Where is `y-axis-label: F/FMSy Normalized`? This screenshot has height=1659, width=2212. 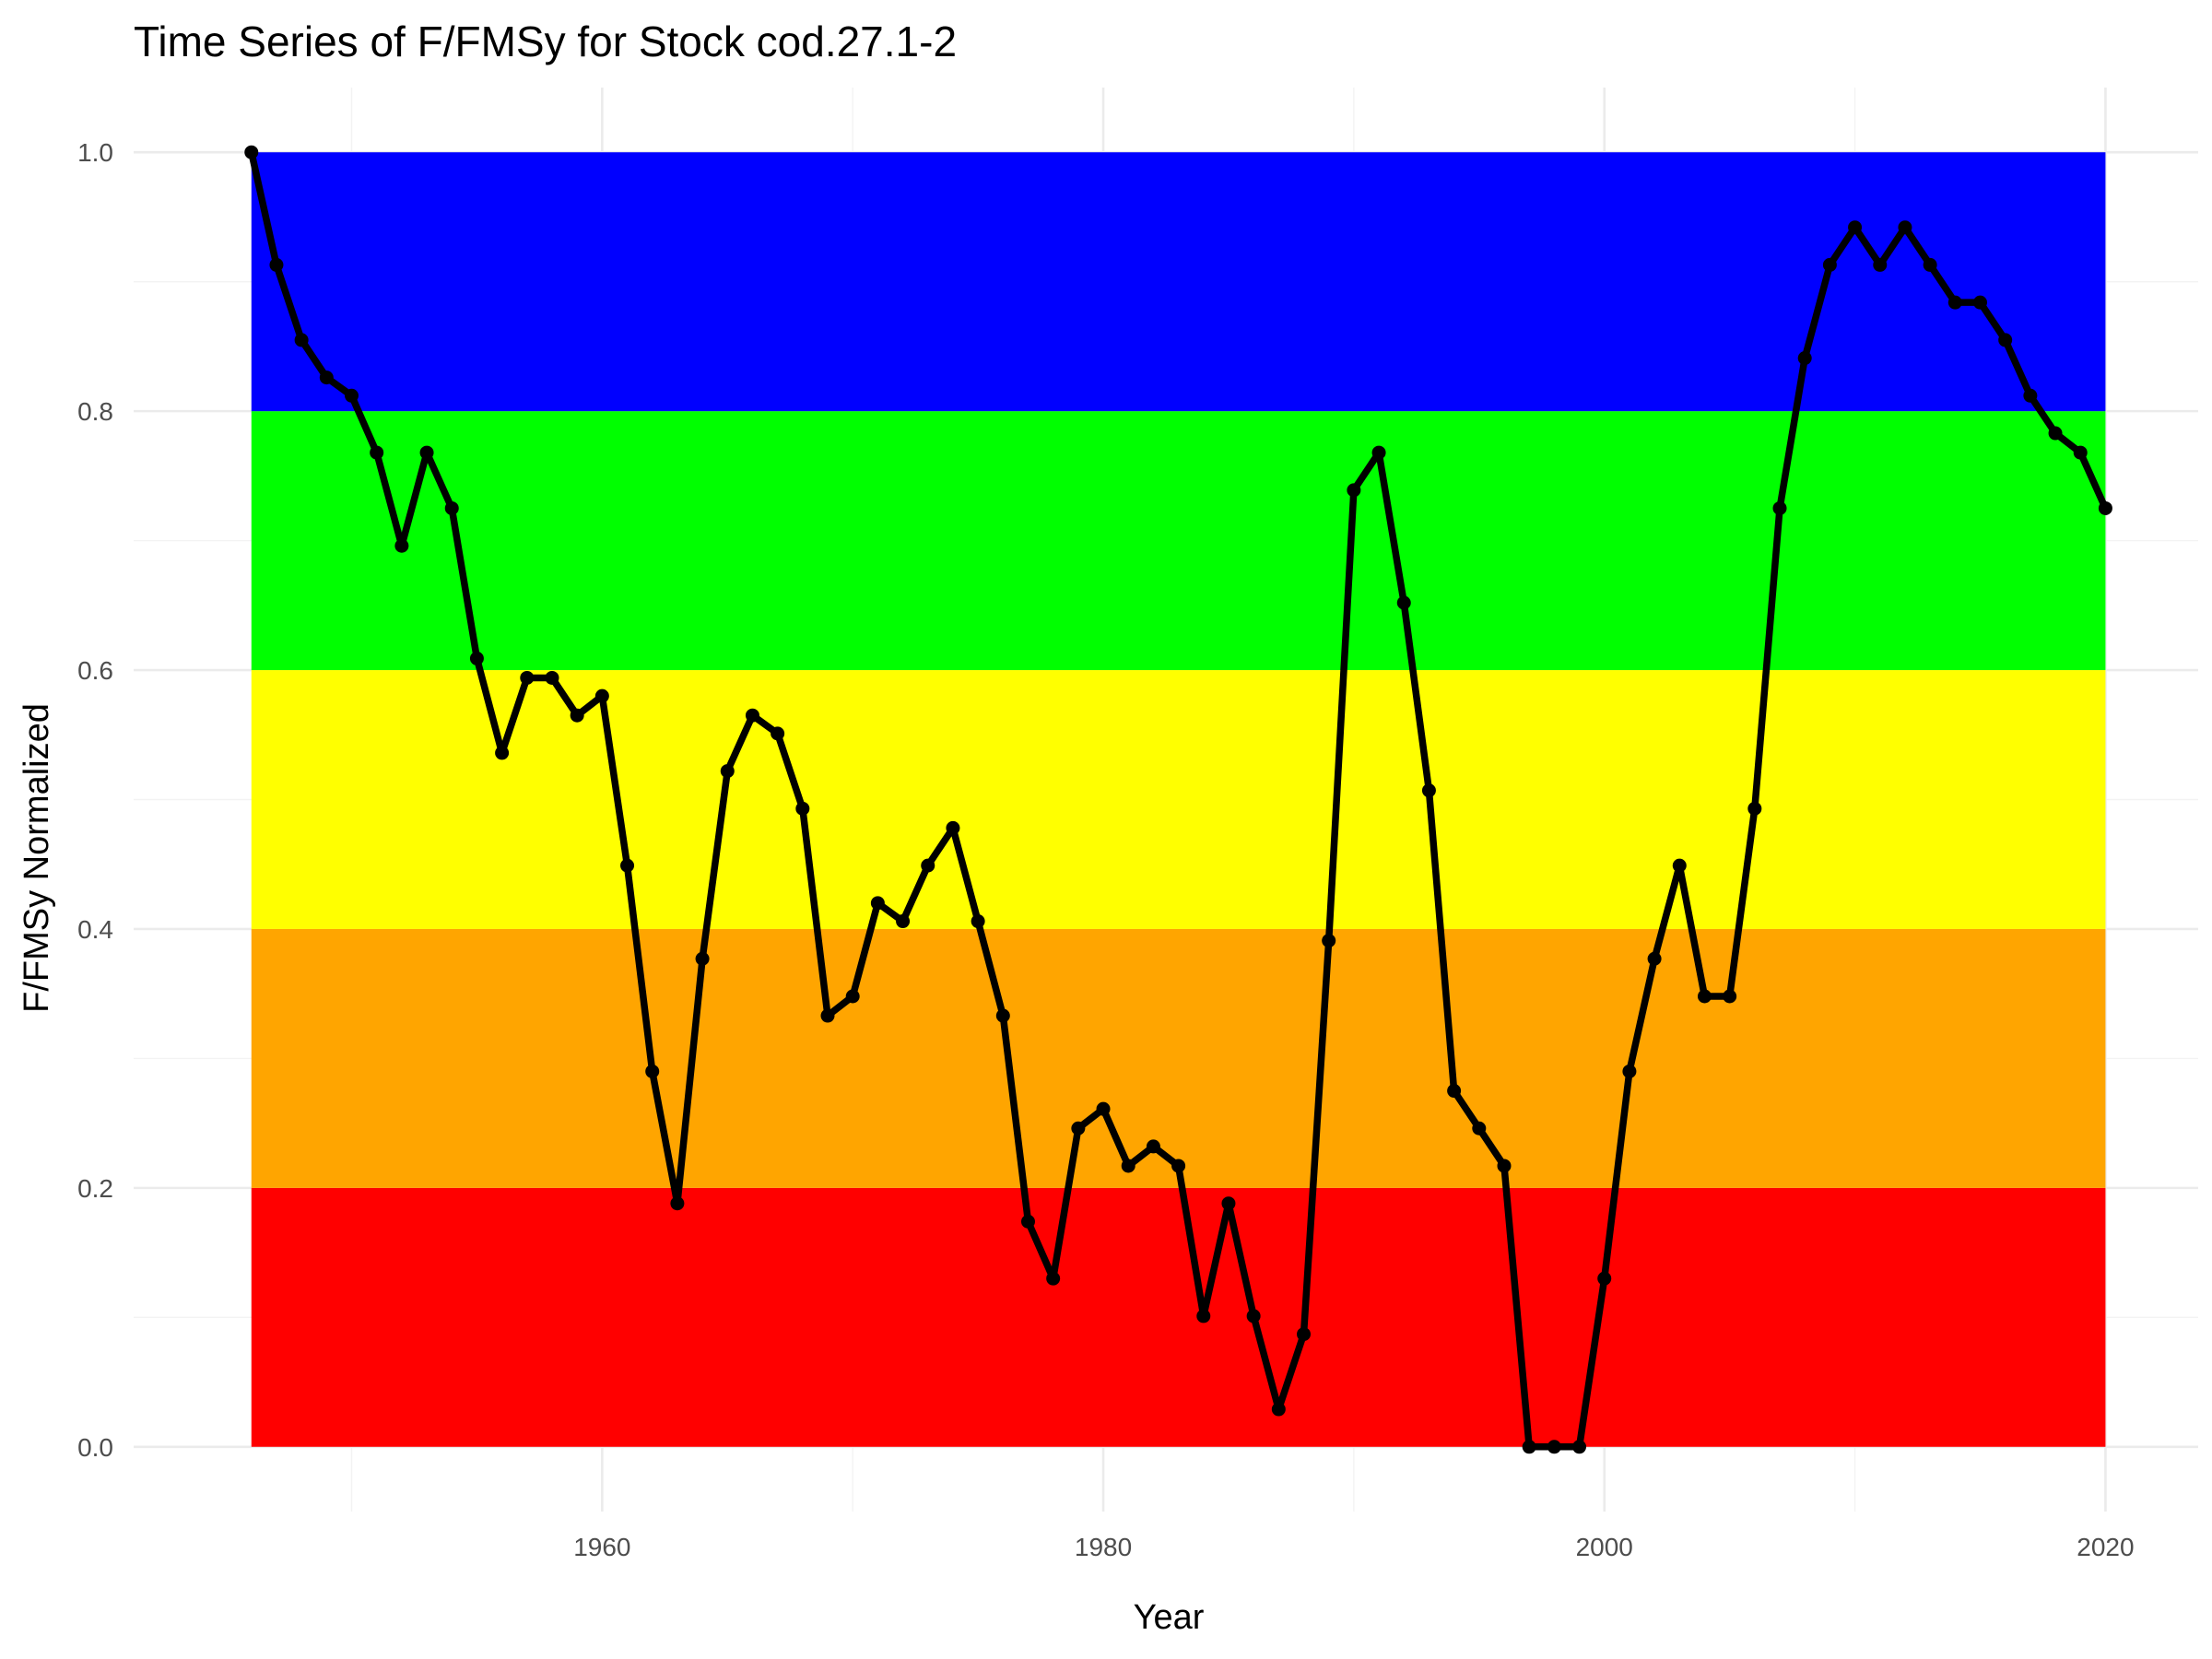 y-axis-label: F/FMSy Normalized is located at coordinates (37, 858).